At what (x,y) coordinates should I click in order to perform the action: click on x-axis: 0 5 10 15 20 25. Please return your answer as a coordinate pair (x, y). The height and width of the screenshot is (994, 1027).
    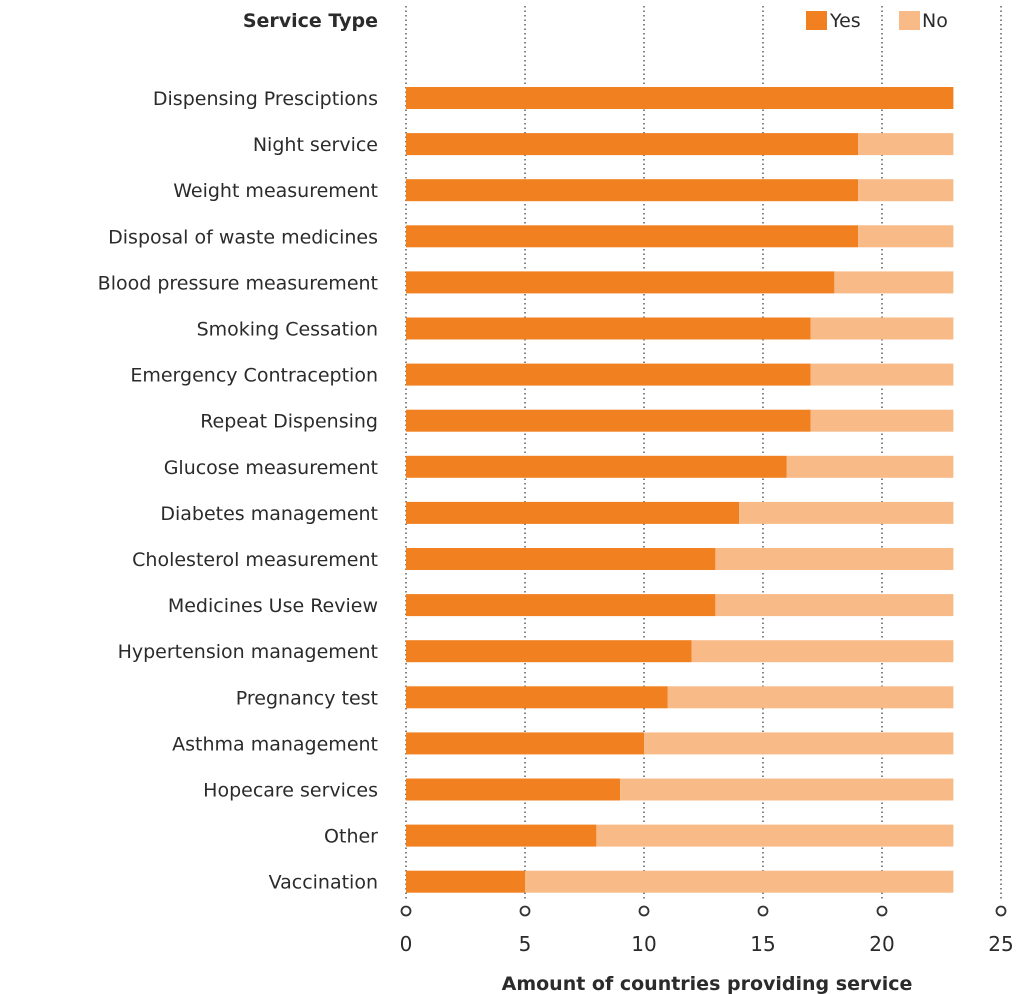
    Looking at the image, I should click on (707, 930).